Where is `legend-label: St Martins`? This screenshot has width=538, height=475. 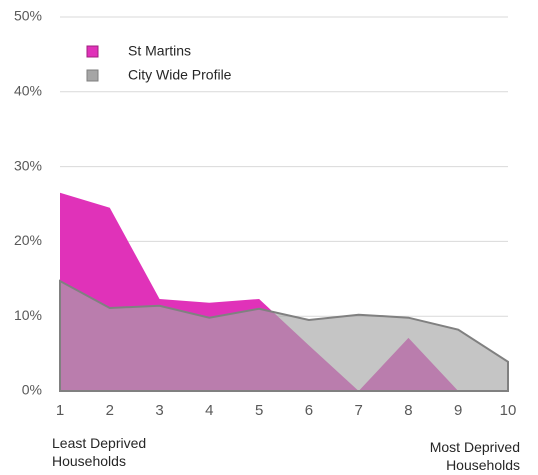
legend-label: St Martins is located at coordinates (159, 51).